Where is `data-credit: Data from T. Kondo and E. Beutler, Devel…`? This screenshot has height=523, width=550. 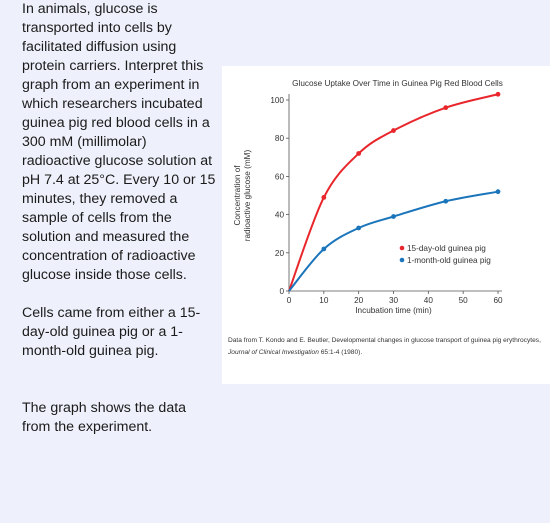 data-credit: Data from T. Kondo and E. Beutler, Devel… is located at coordinates (387, 347).